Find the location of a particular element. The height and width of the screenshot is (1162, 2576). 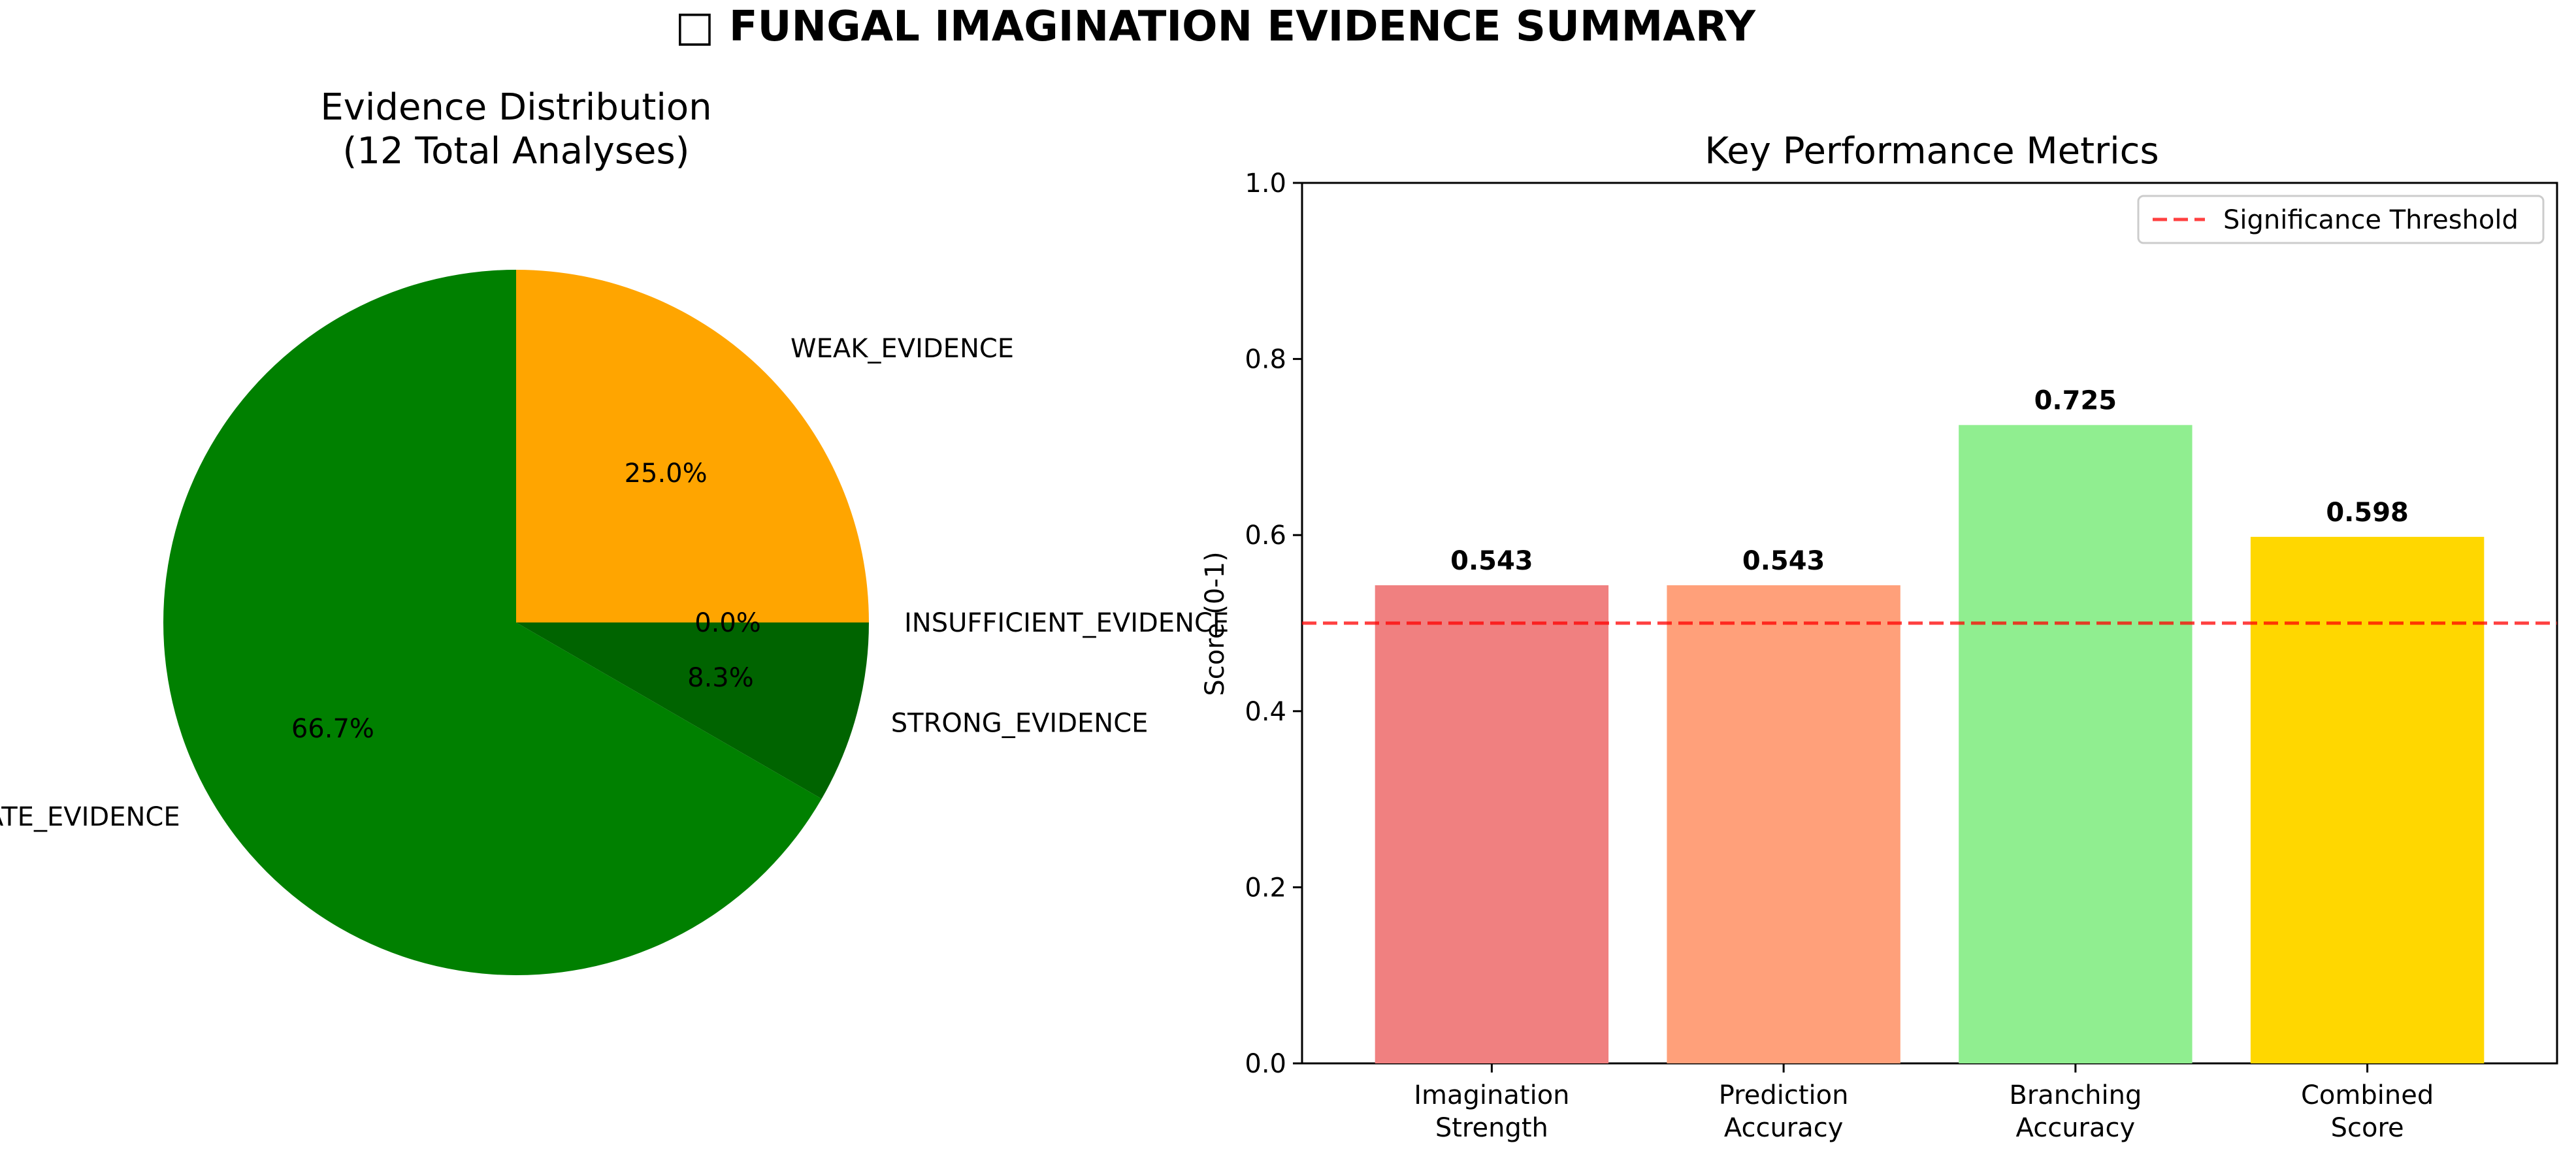

pie-slice-weak-evidence is located at coordinates (692, 446).